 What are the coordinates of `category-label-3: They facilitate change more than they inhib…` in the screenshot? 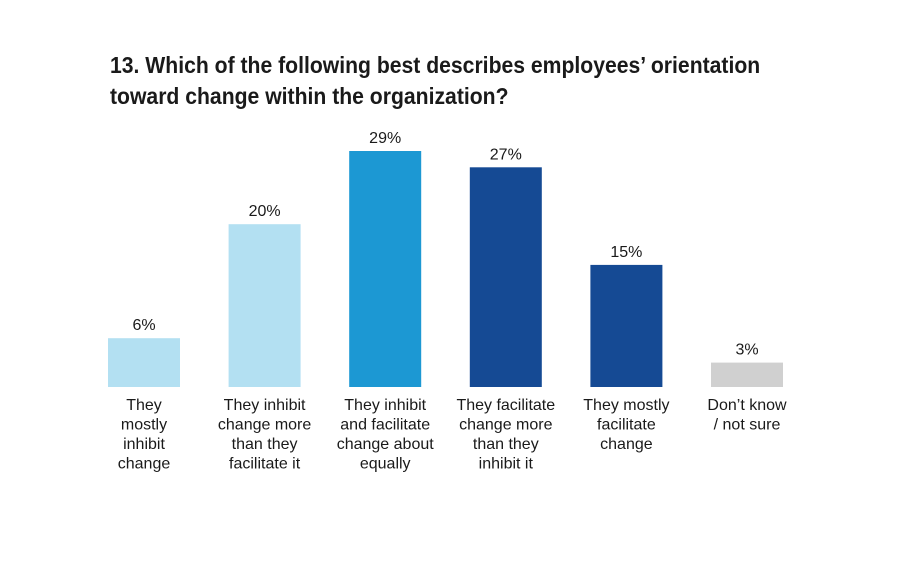 It's located at (505, 435).